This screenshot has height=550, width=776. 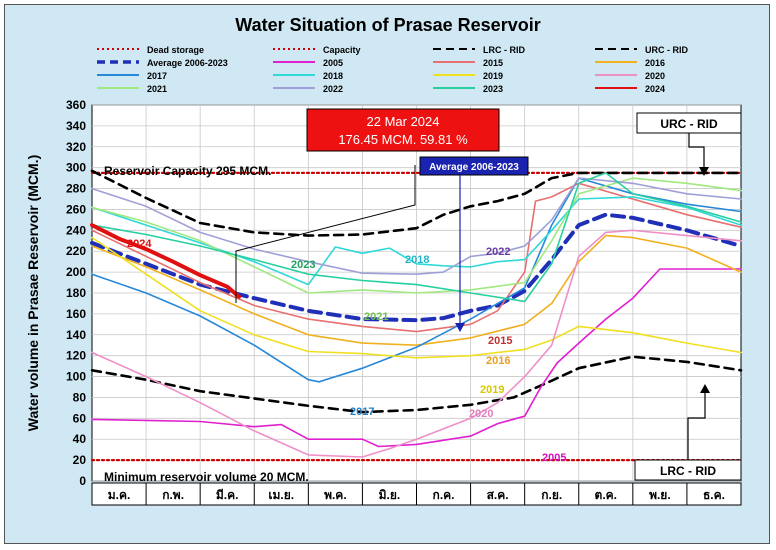 What do you see at coordinates (696, 425) in the screenshot?
I see `lrc-callout-leader` at bounding box center [696, 425].